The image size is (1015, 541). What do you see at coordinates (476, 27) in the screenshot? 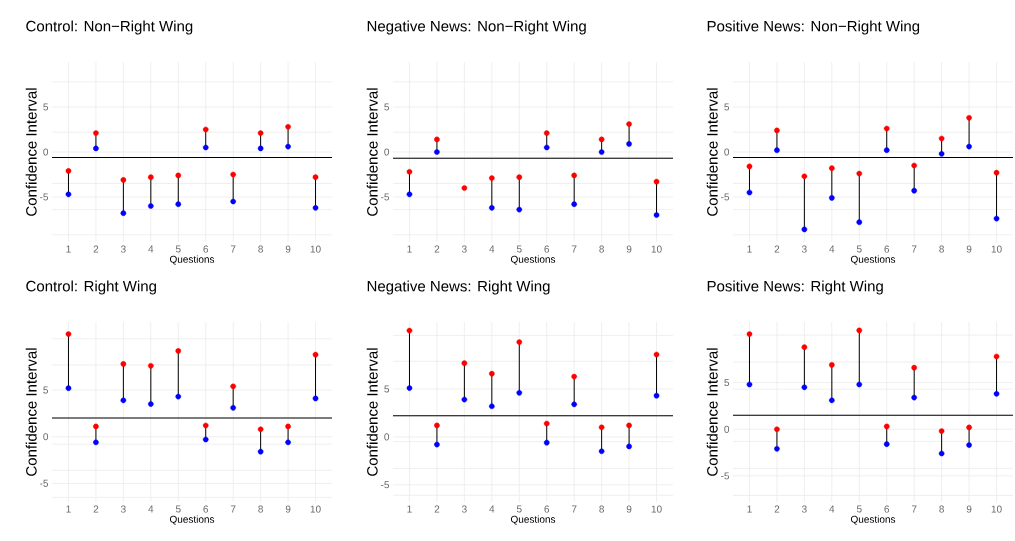
I see `chart-title: Negative News: Non−Right Wing` at bounding box center [476, 27].